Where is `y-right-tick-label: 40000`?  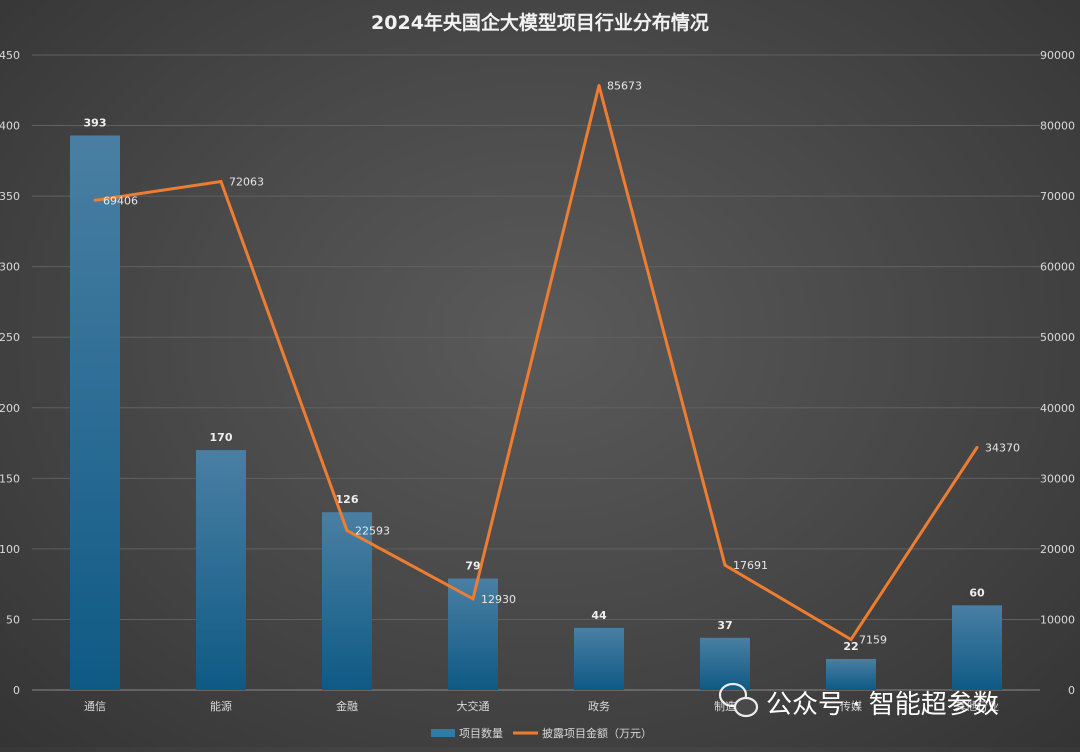
y-right-tick-label: 40000 is located at coordinates (1057, 408).